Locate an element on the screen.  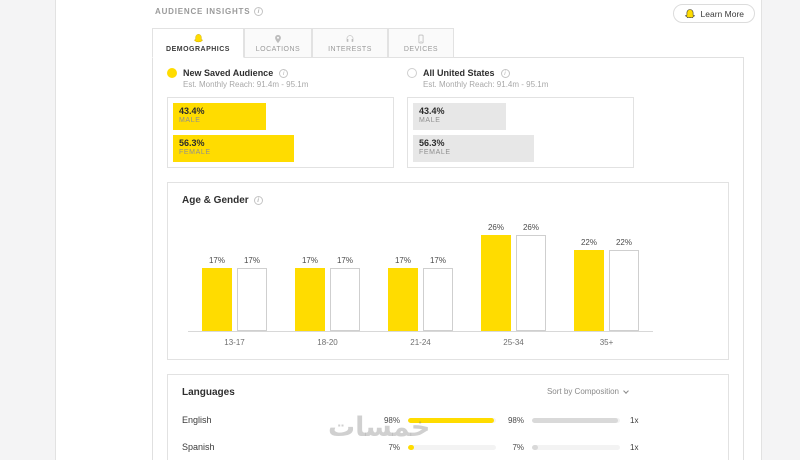
page-title: AUDIENCE INSIGHTS is located at coordinates (209, 11).